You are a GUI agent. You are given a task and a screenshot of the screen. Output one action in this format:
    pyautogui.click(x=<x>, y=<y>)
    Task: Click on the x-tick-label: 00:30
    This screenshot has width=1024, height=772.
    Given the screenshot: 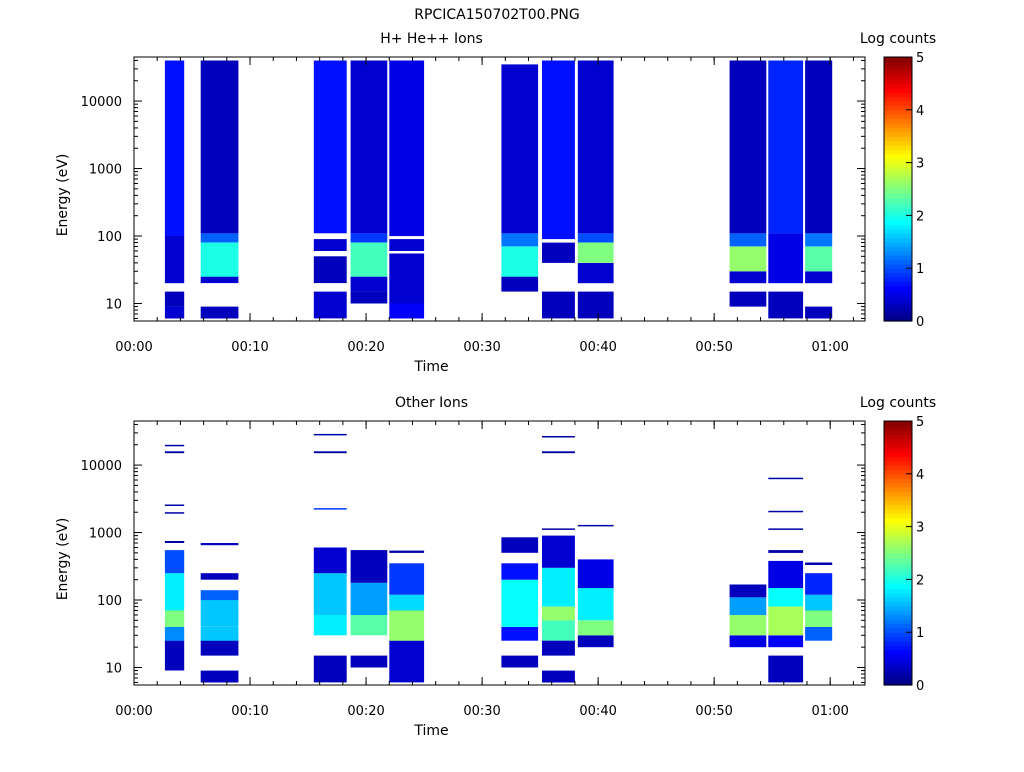 What is the action you would take?
    pyautogui.click(x=481, y=347)
    